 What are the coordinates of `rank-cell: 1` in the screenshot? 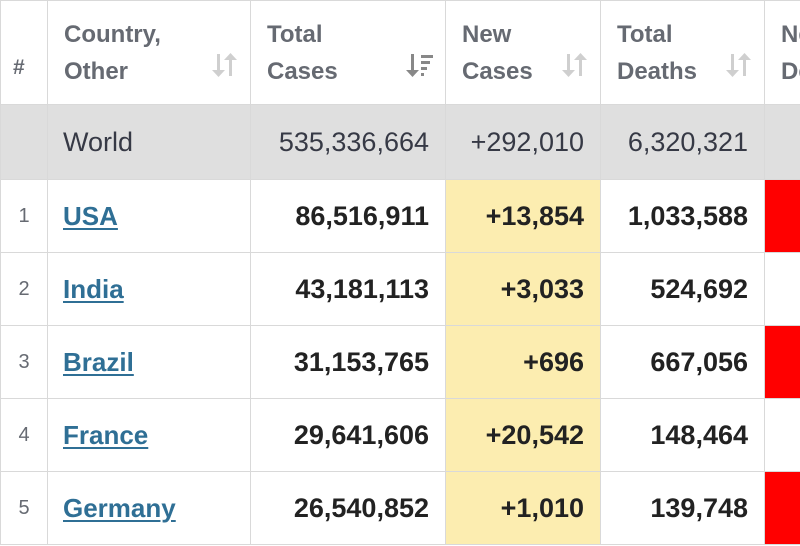 It's located at (24, 216).